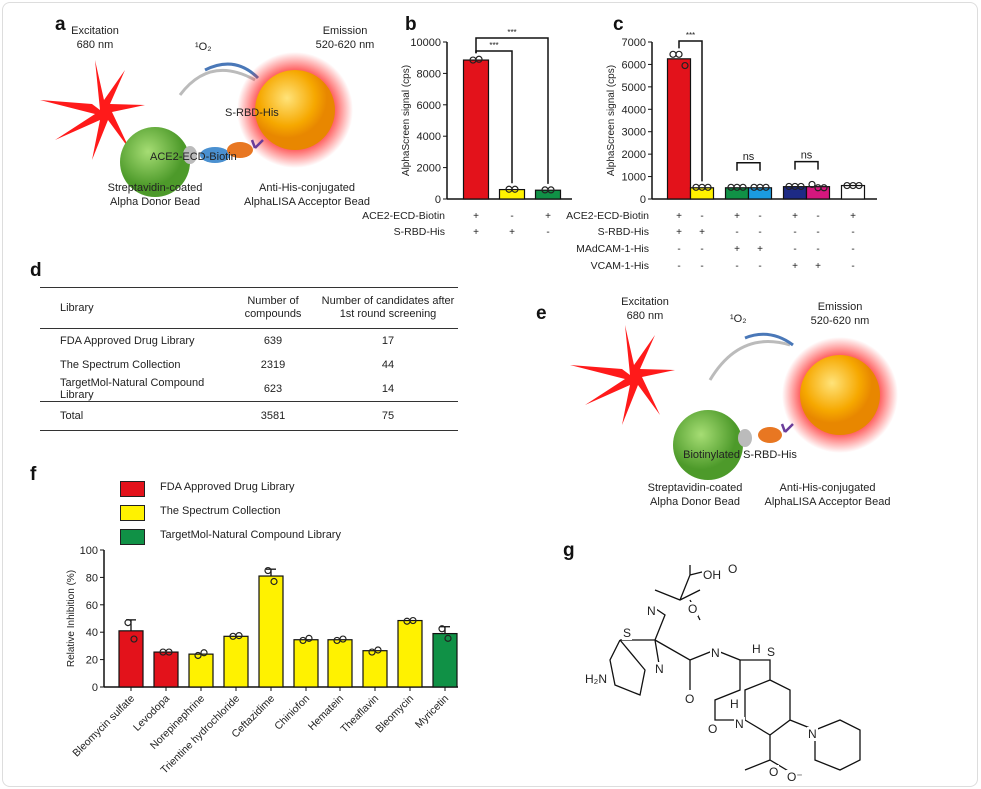 The width and height of the screenshot is (981, 789). Describe the element at coordinates (611, 120) in the screenshot. I see `y-axis-label: AlphaScreen signal (cps)` at that location.